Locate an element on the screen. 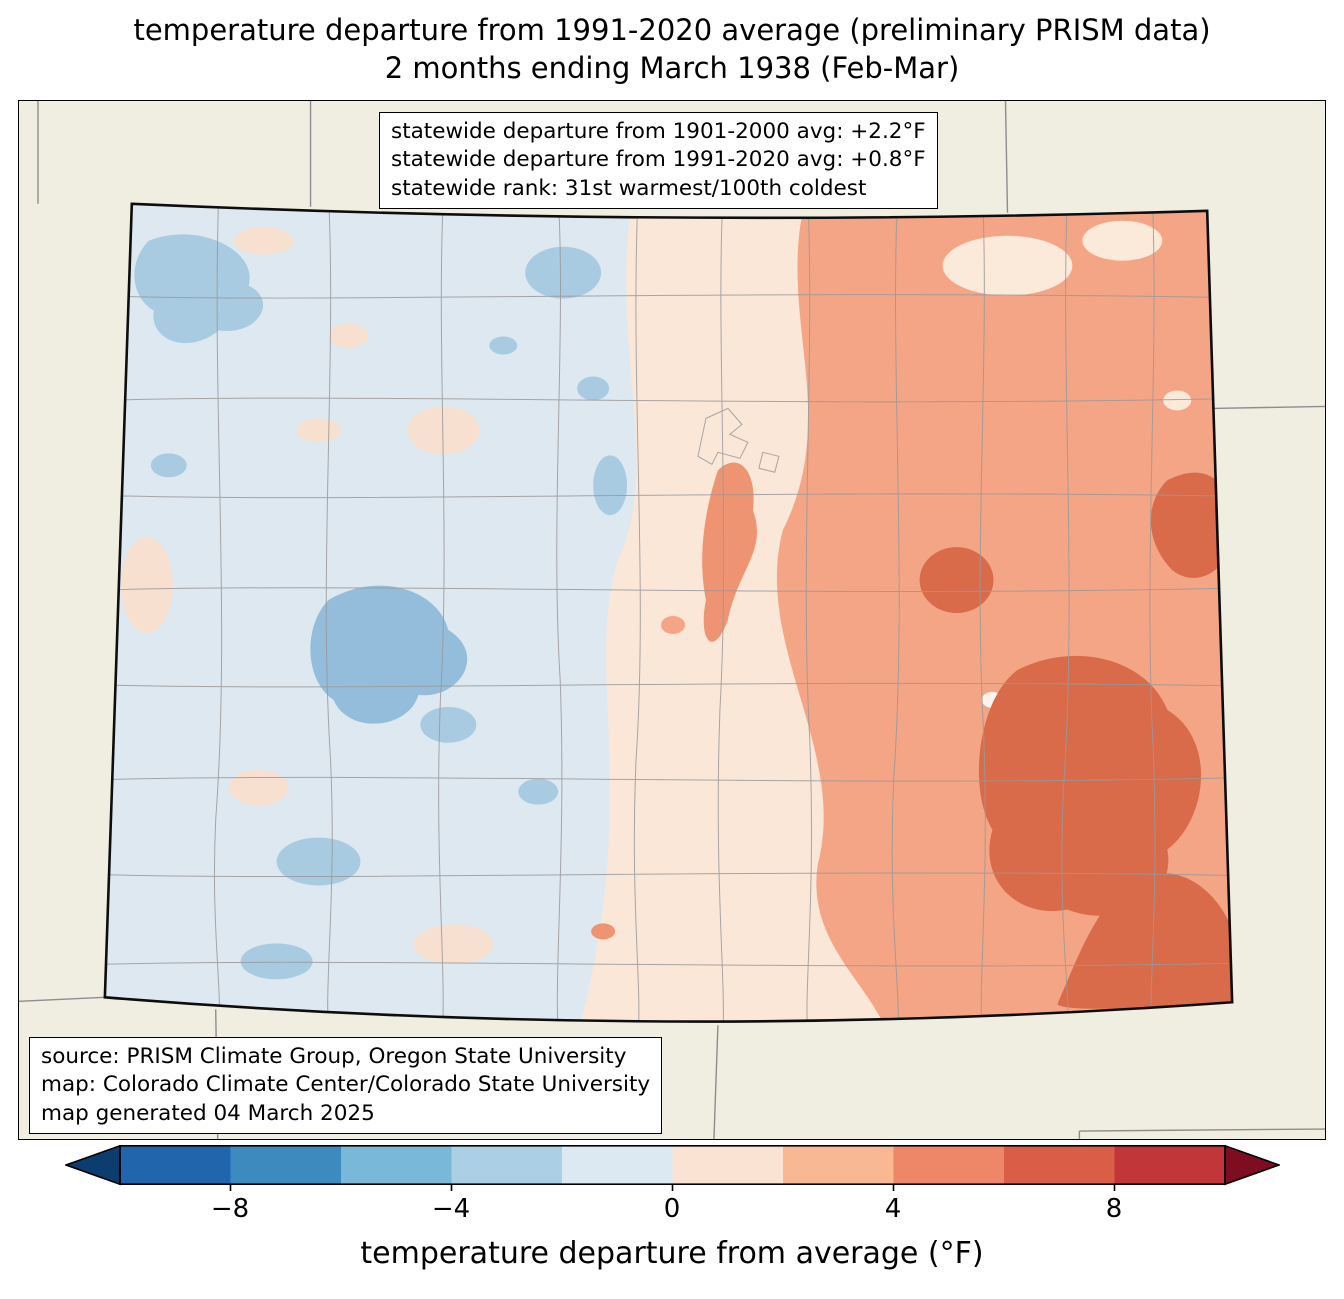  colorbar-svg is located at coordinates (672, 1168).